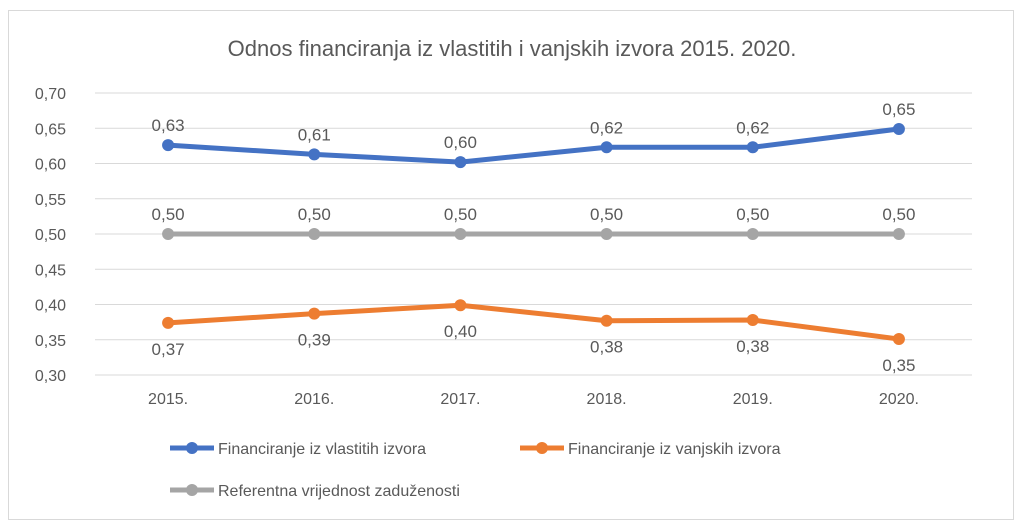 The image size is (1024, 532). Describe the element at coordinates (314, 134) in the screenshot. I see `data-label: 0,61` at that location.